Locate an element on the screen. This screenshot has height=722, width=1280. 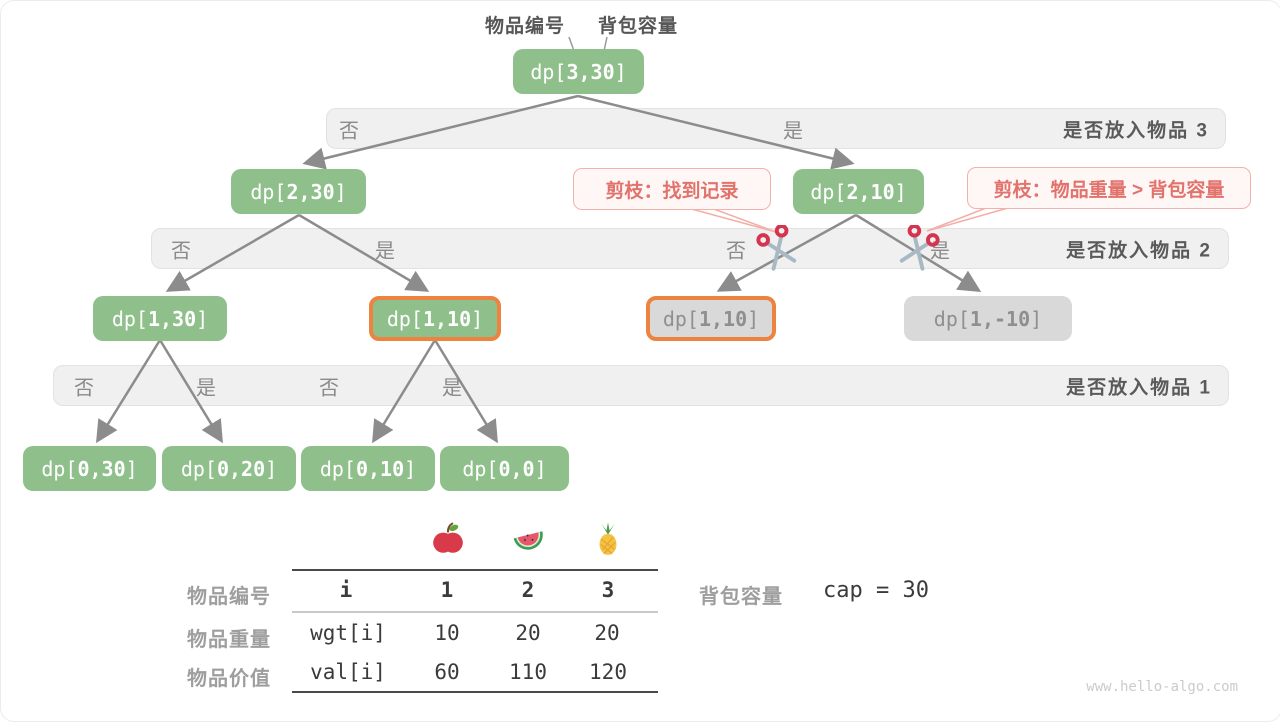
decision-band-item-1: 否 是 否 是 是否放入物品 1 is located at coordinates (641, 385).